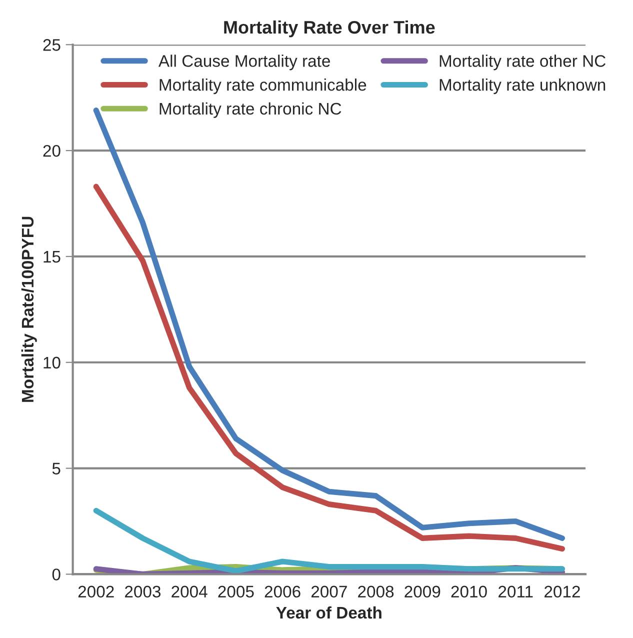  Describe the element at coordinates (329, 592) in the screenshot. I see `x-tick-label: 2007` at that location.